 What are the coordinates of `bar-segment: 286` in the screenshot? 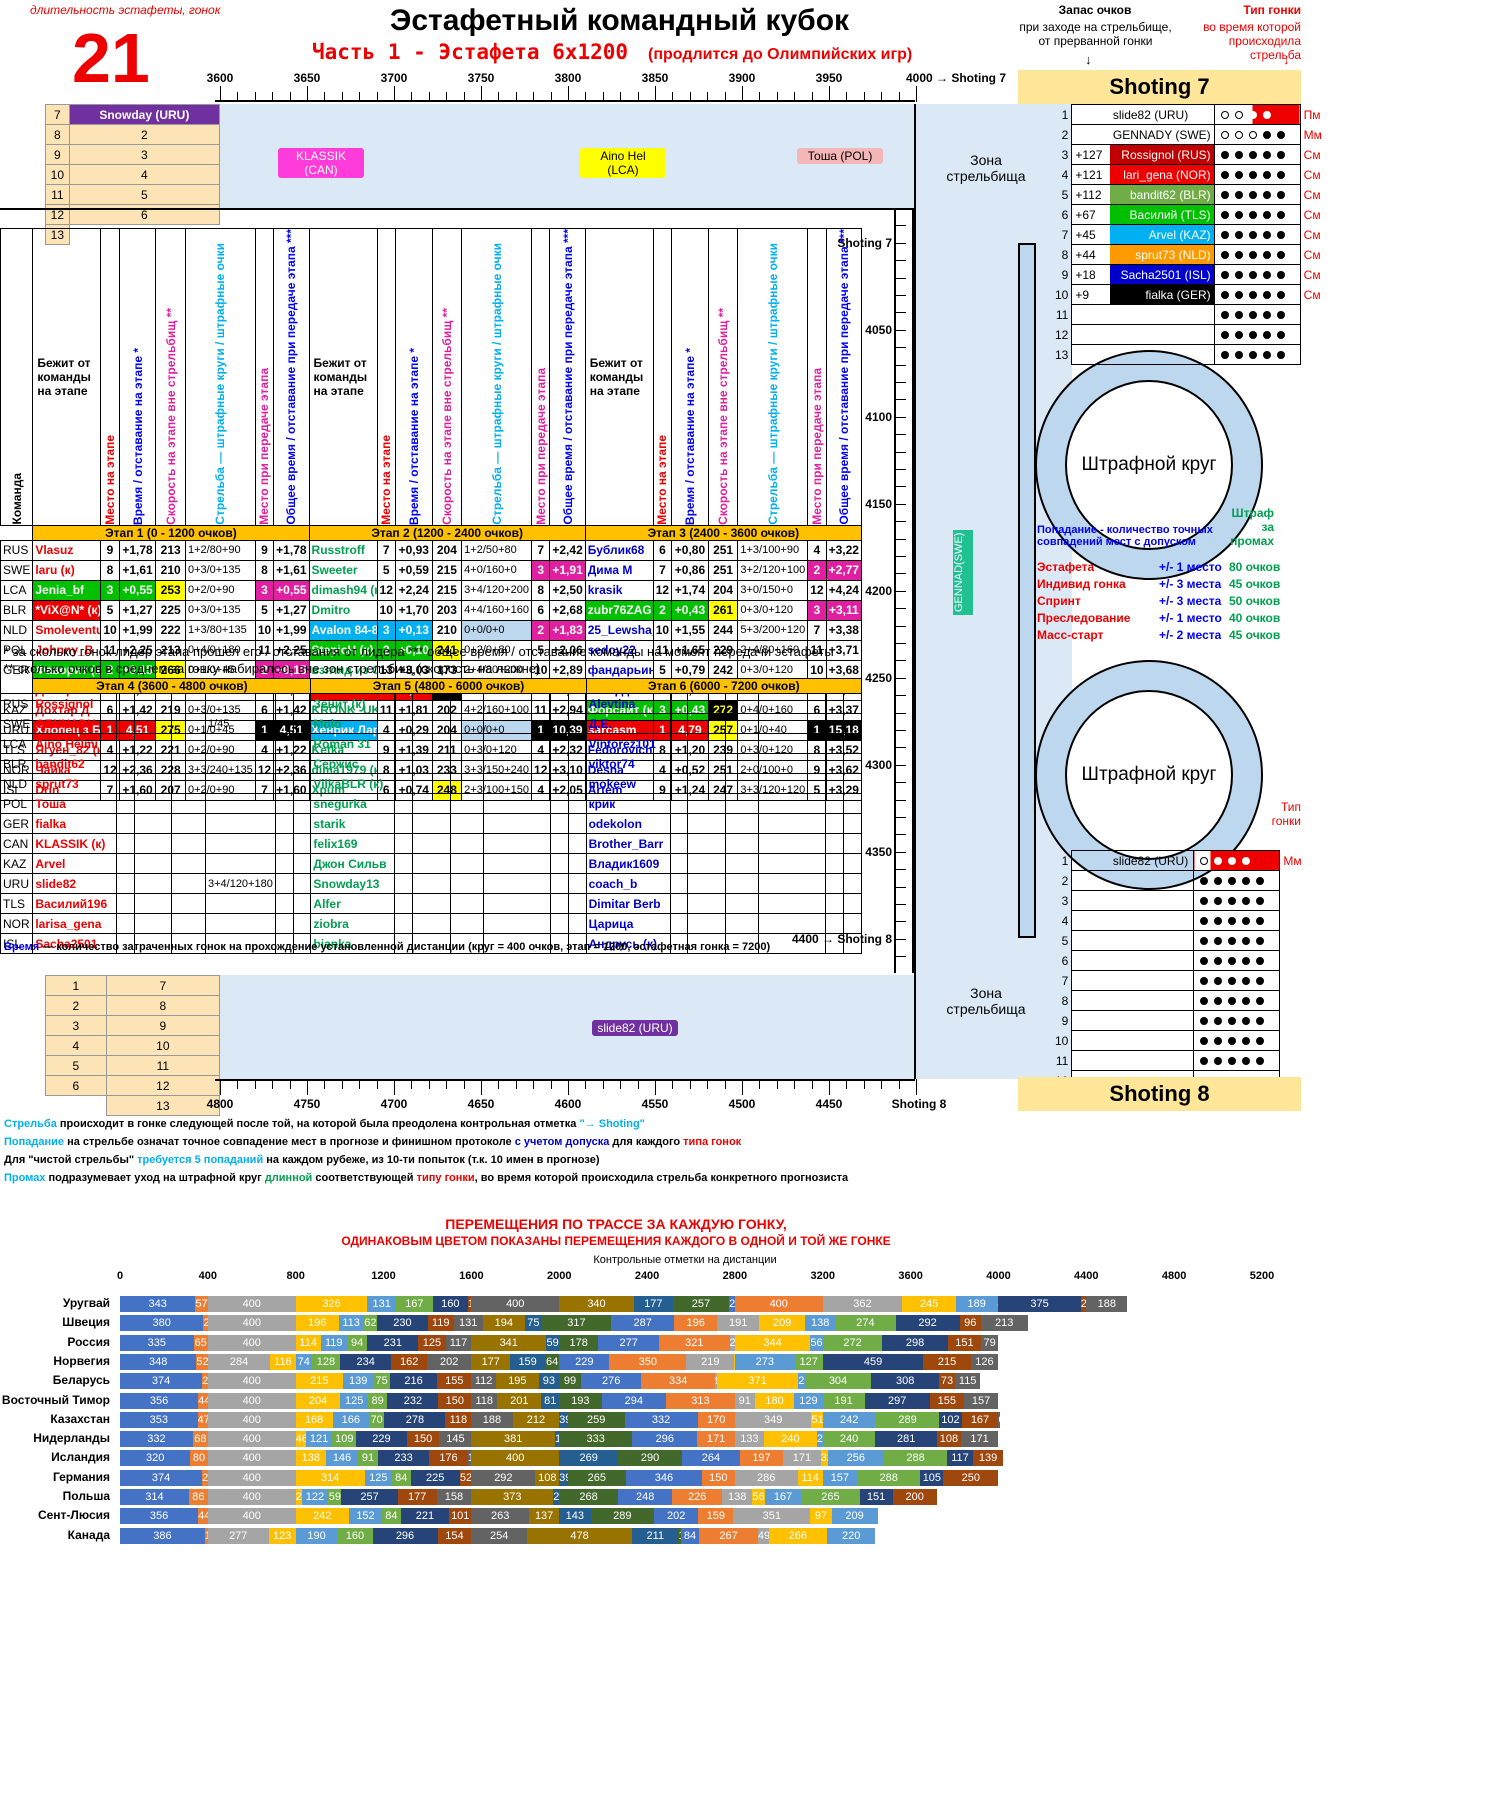 It's located at (766, 1477).